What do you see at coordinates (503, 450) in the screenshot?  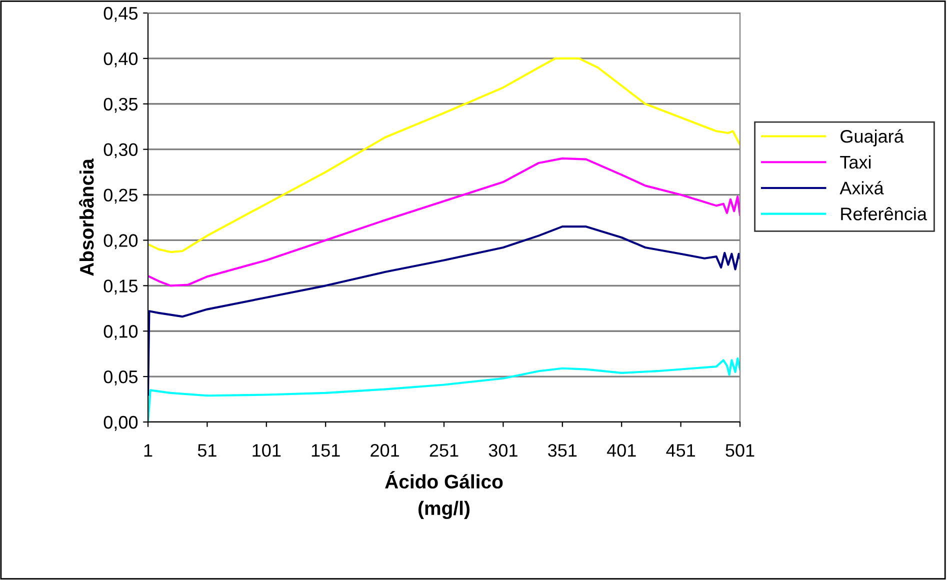 I see `x-tick-label: 301` at bounding box center [503, 450].